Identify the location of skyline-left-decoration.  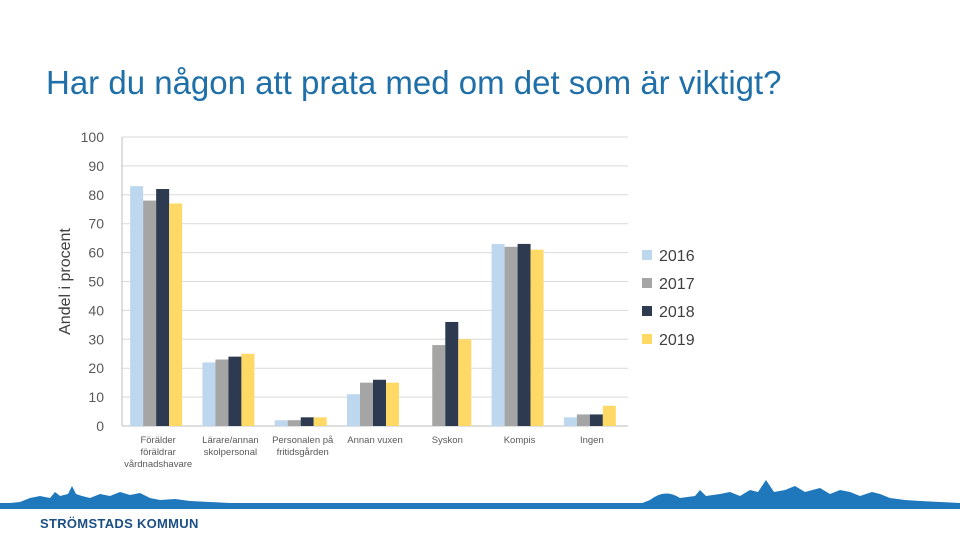
(115, 496).